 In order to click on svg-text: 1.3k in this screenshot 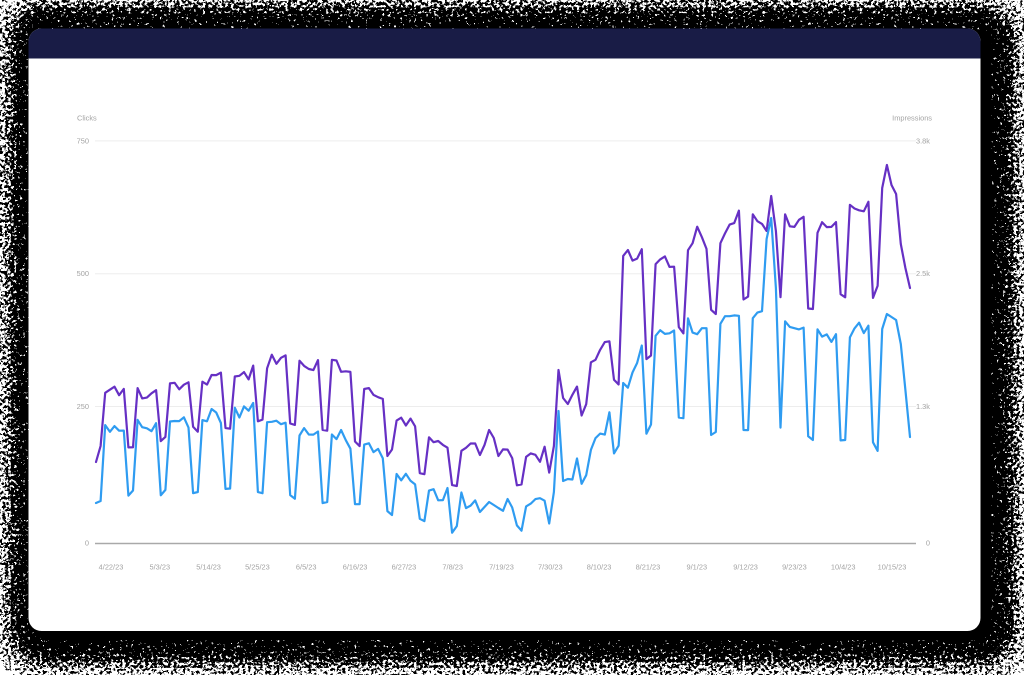, I will do `click(923, 406)`.